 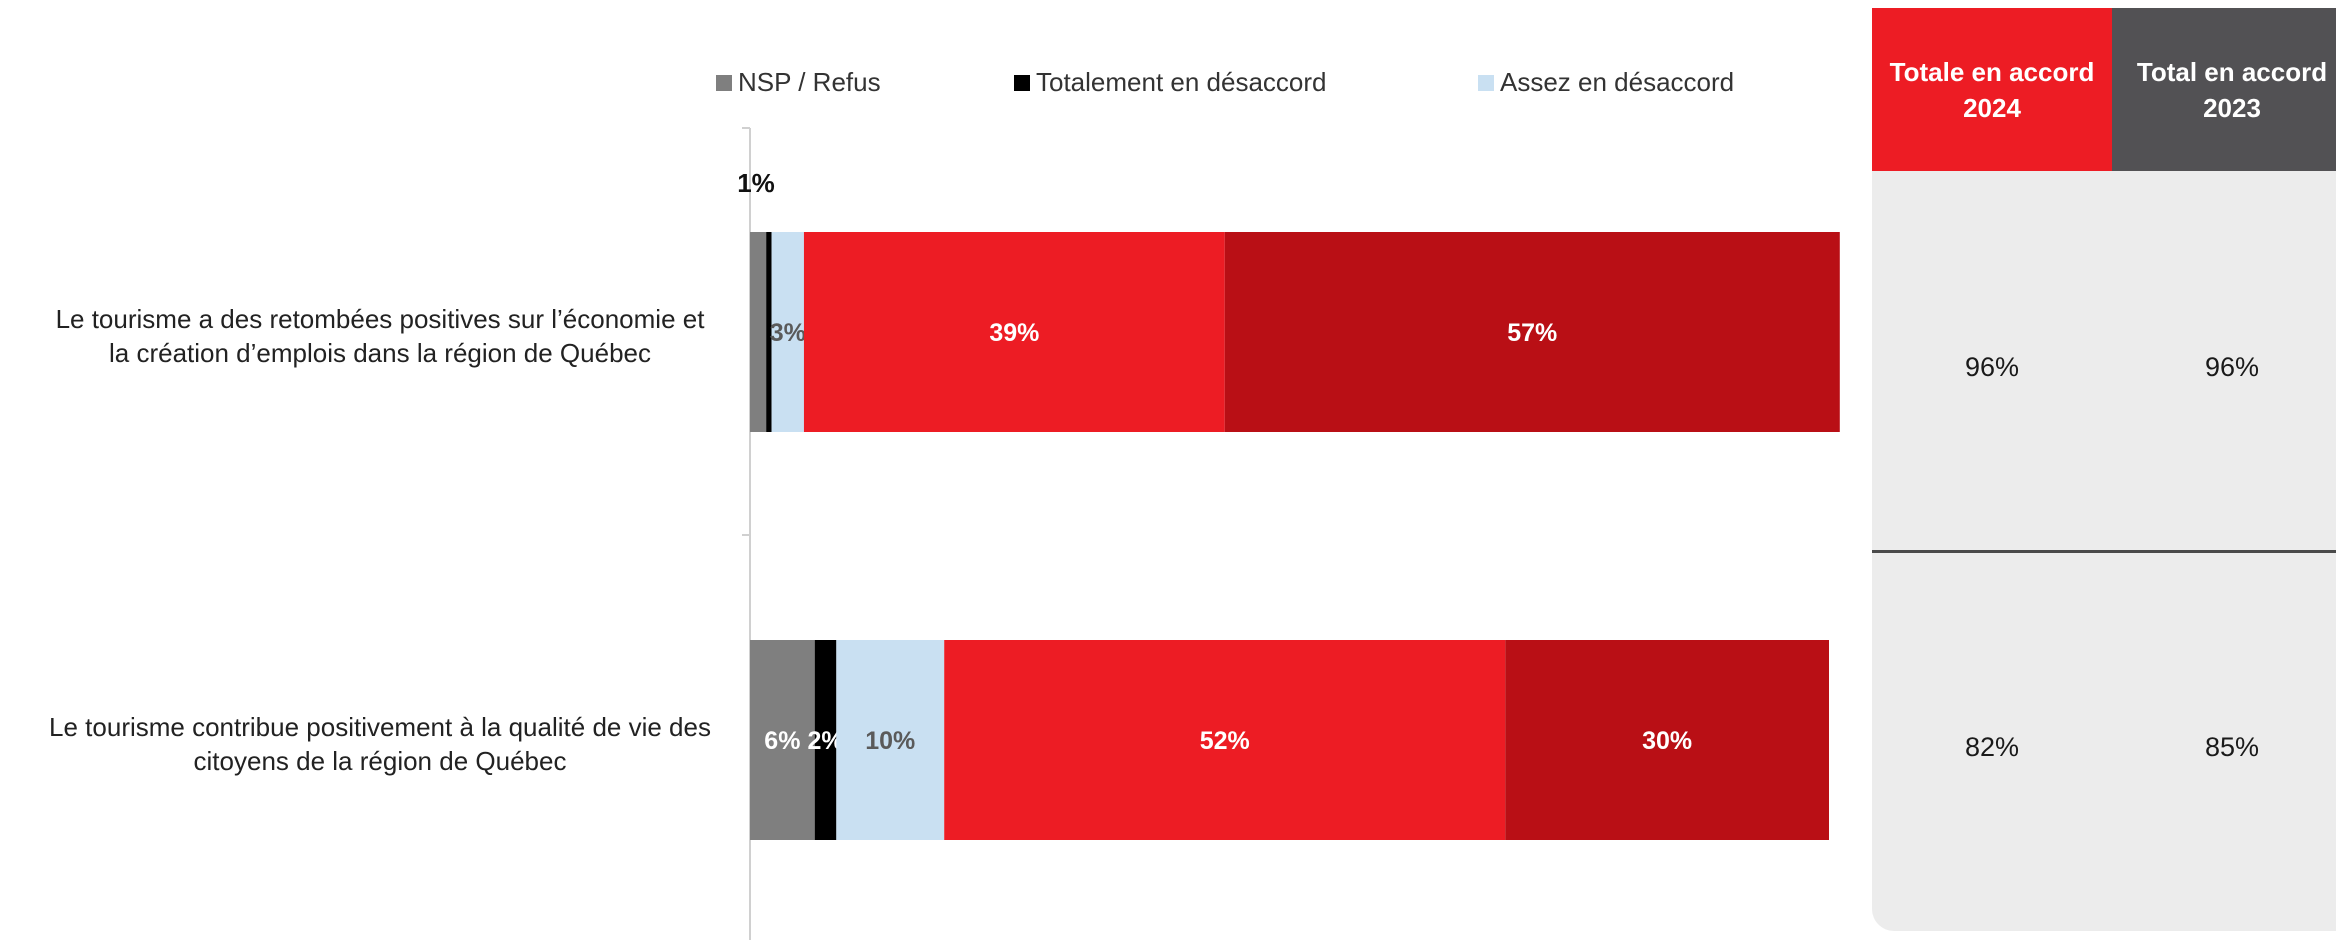 What do you see at coordinates (809, 82) in the screenshot?
I see `legend-label: NSP / Refus` at bounding box center [809, 82].